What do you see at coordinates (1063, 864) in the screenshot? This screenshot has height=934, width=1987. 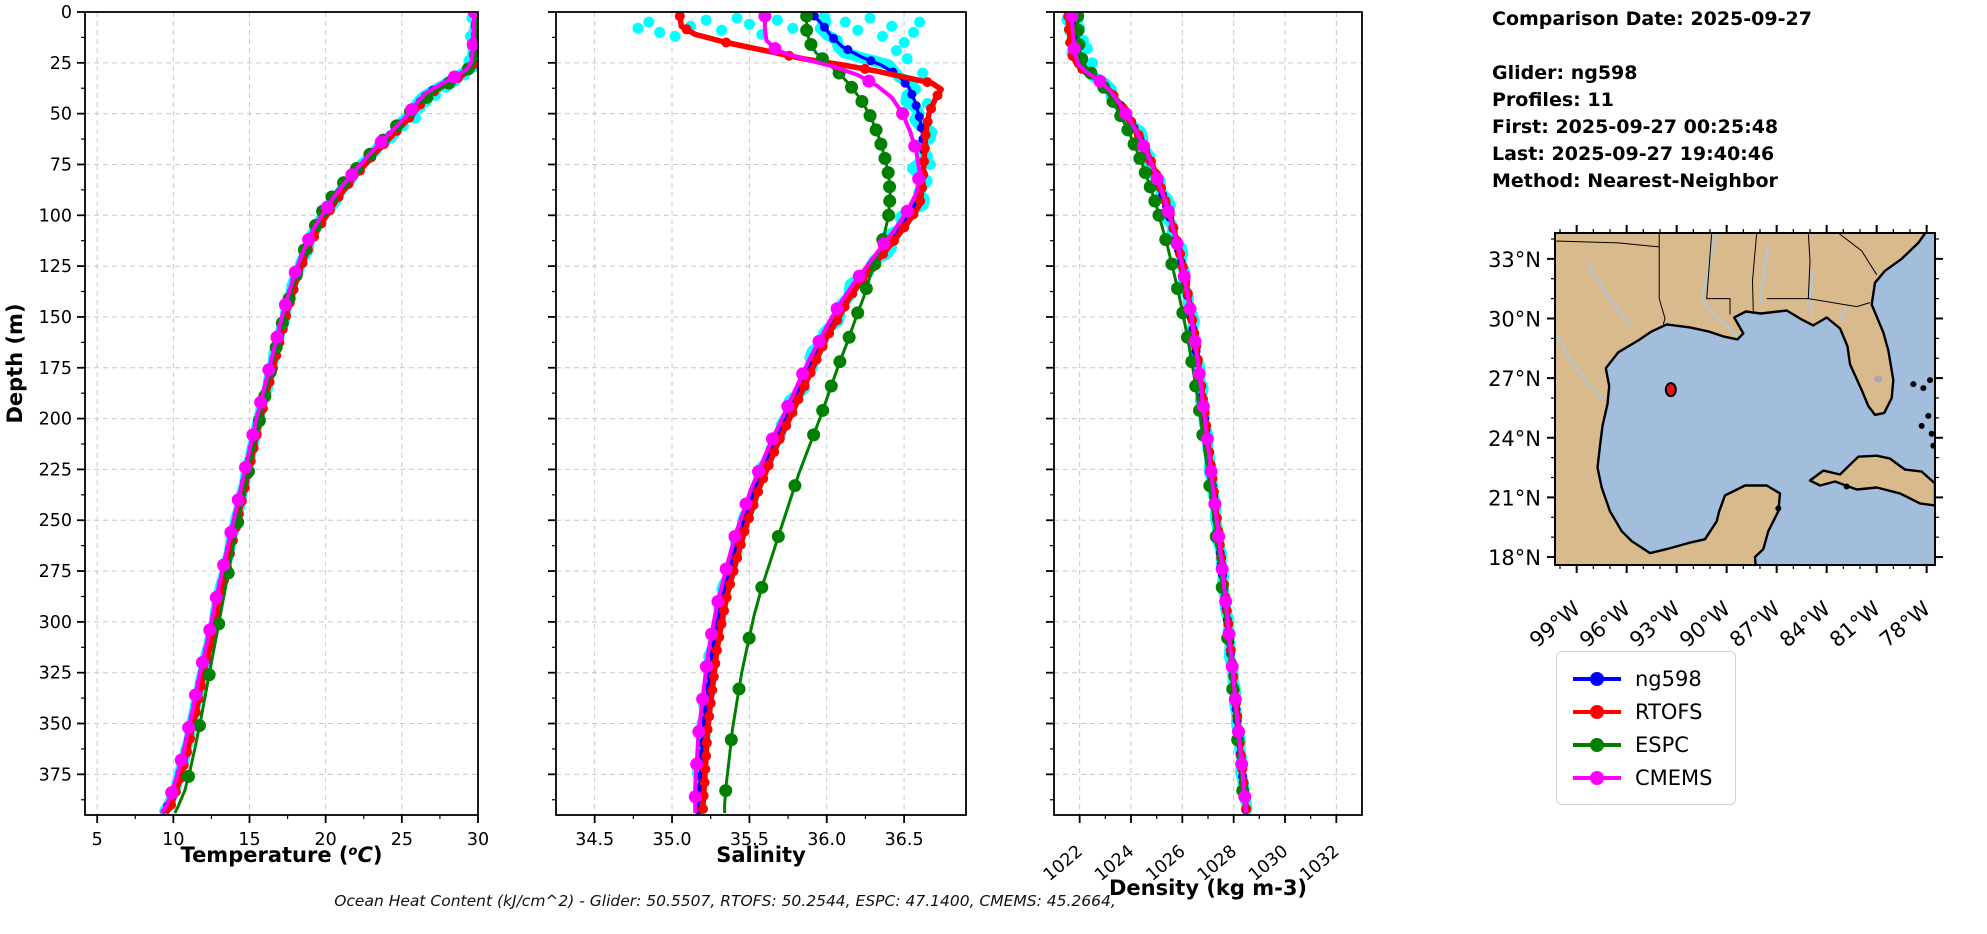 I see `x-tick-label: 1022` at bounding box center [1063, 864].